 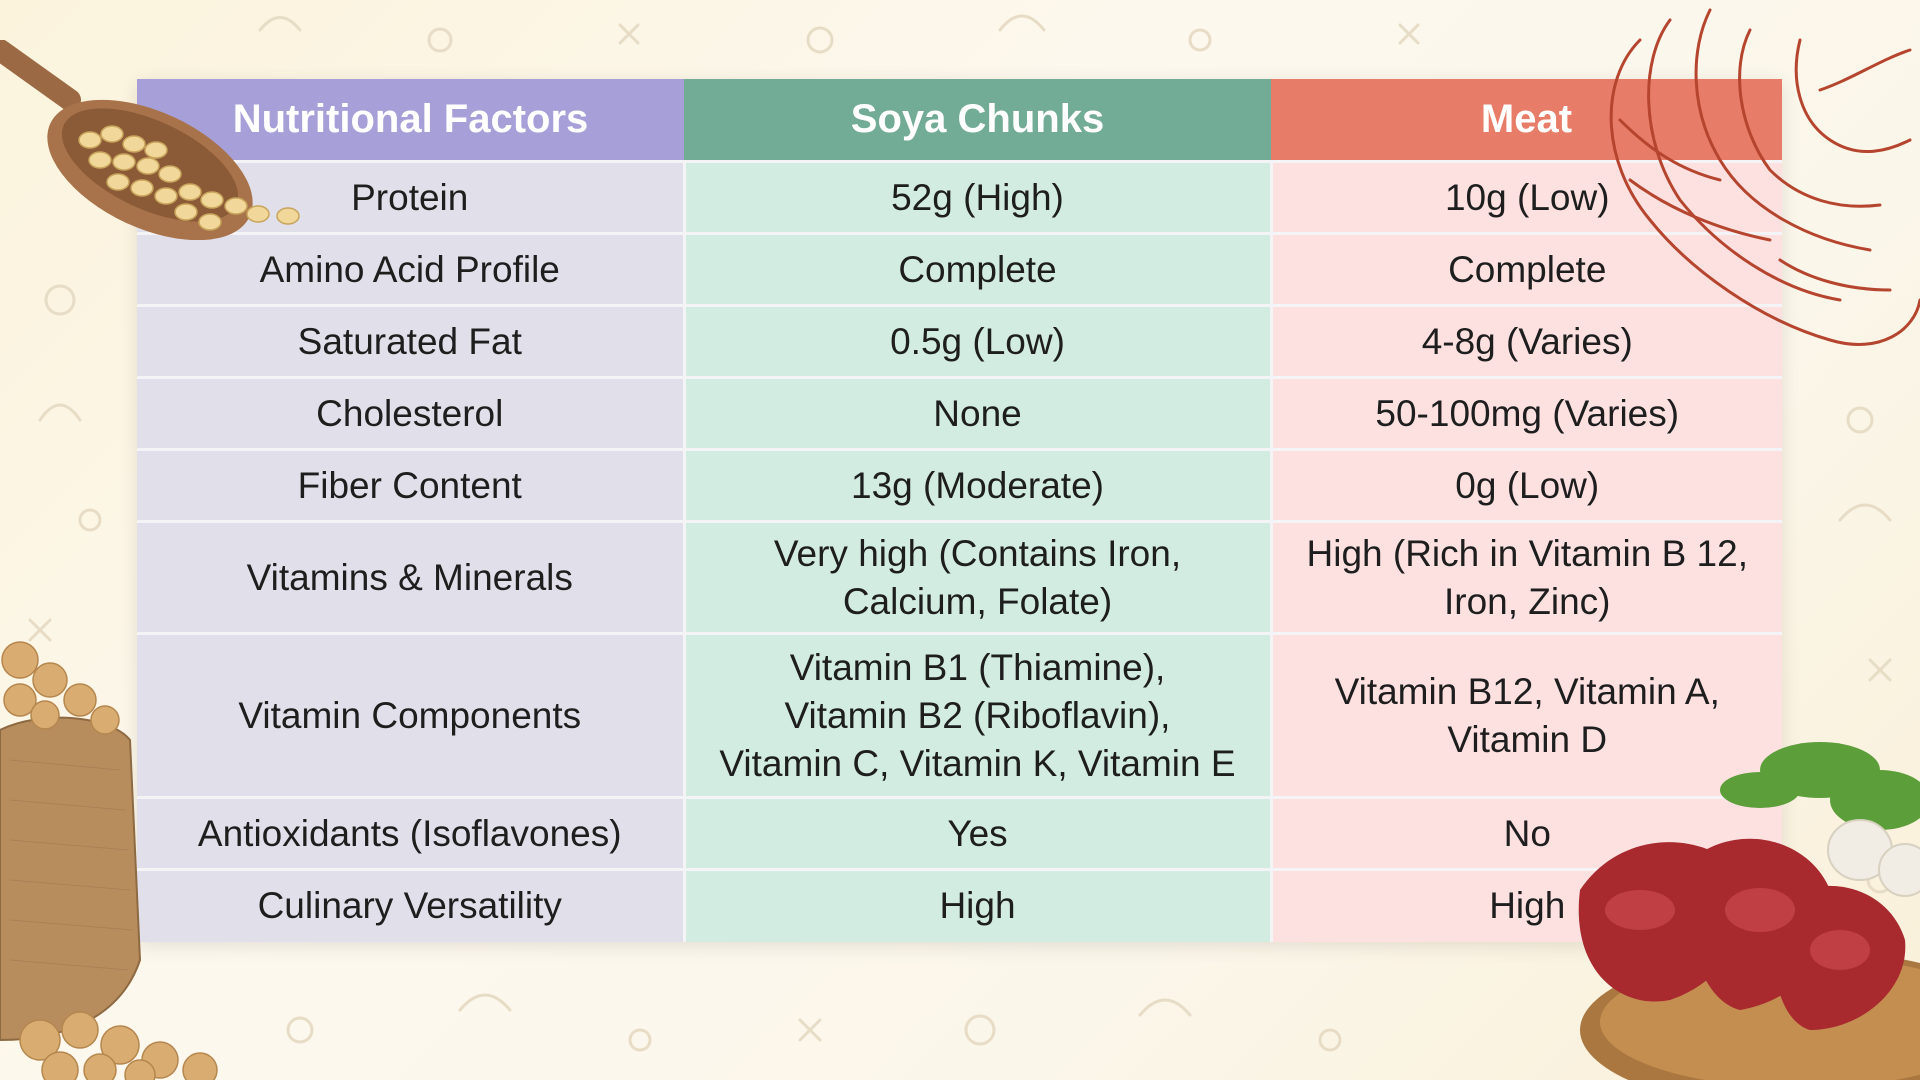 What do you see at coordinates (410, 485) in the screenshot?
I see `factor-cell: Fiber Content` at bounding box center [410, 485].